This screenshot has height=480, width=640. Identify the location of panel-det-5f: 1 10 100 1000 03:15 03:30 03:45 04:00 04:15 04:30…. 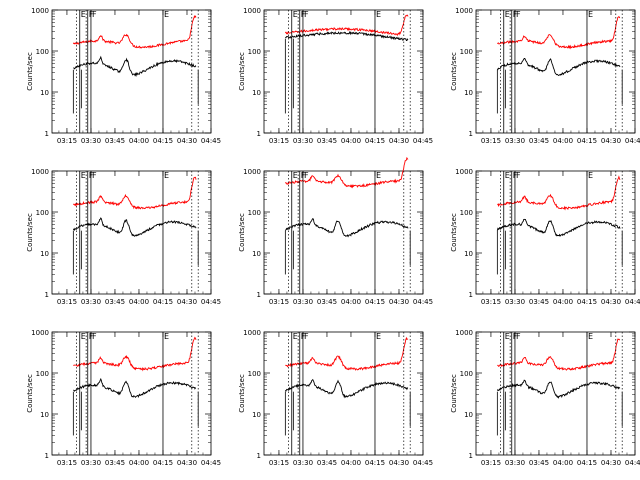
(335, 231).